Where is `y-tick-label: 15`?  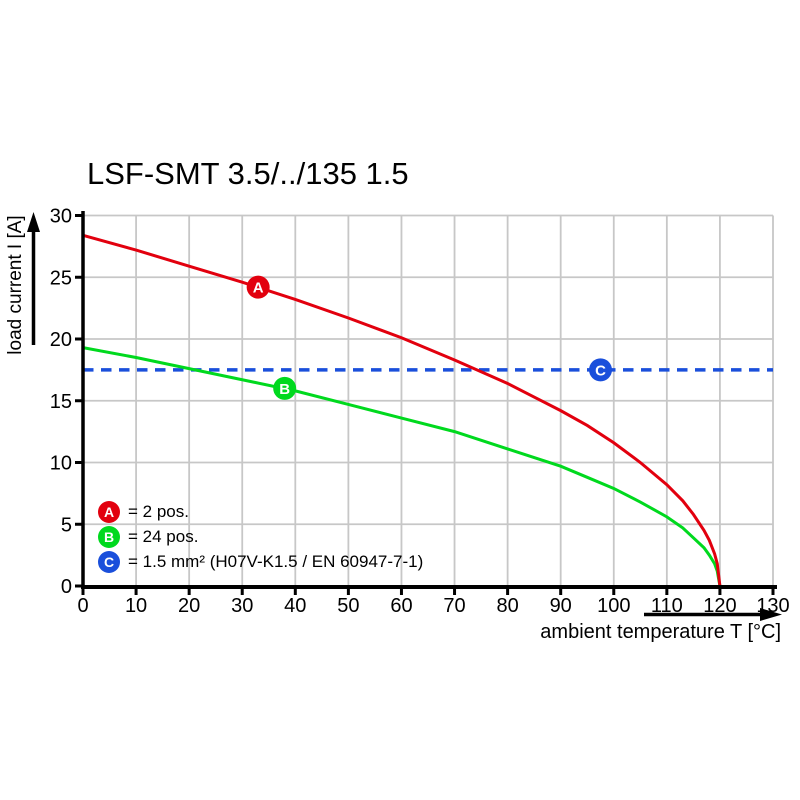 y-tick-label: 15 is located at coordinates (61, 402).